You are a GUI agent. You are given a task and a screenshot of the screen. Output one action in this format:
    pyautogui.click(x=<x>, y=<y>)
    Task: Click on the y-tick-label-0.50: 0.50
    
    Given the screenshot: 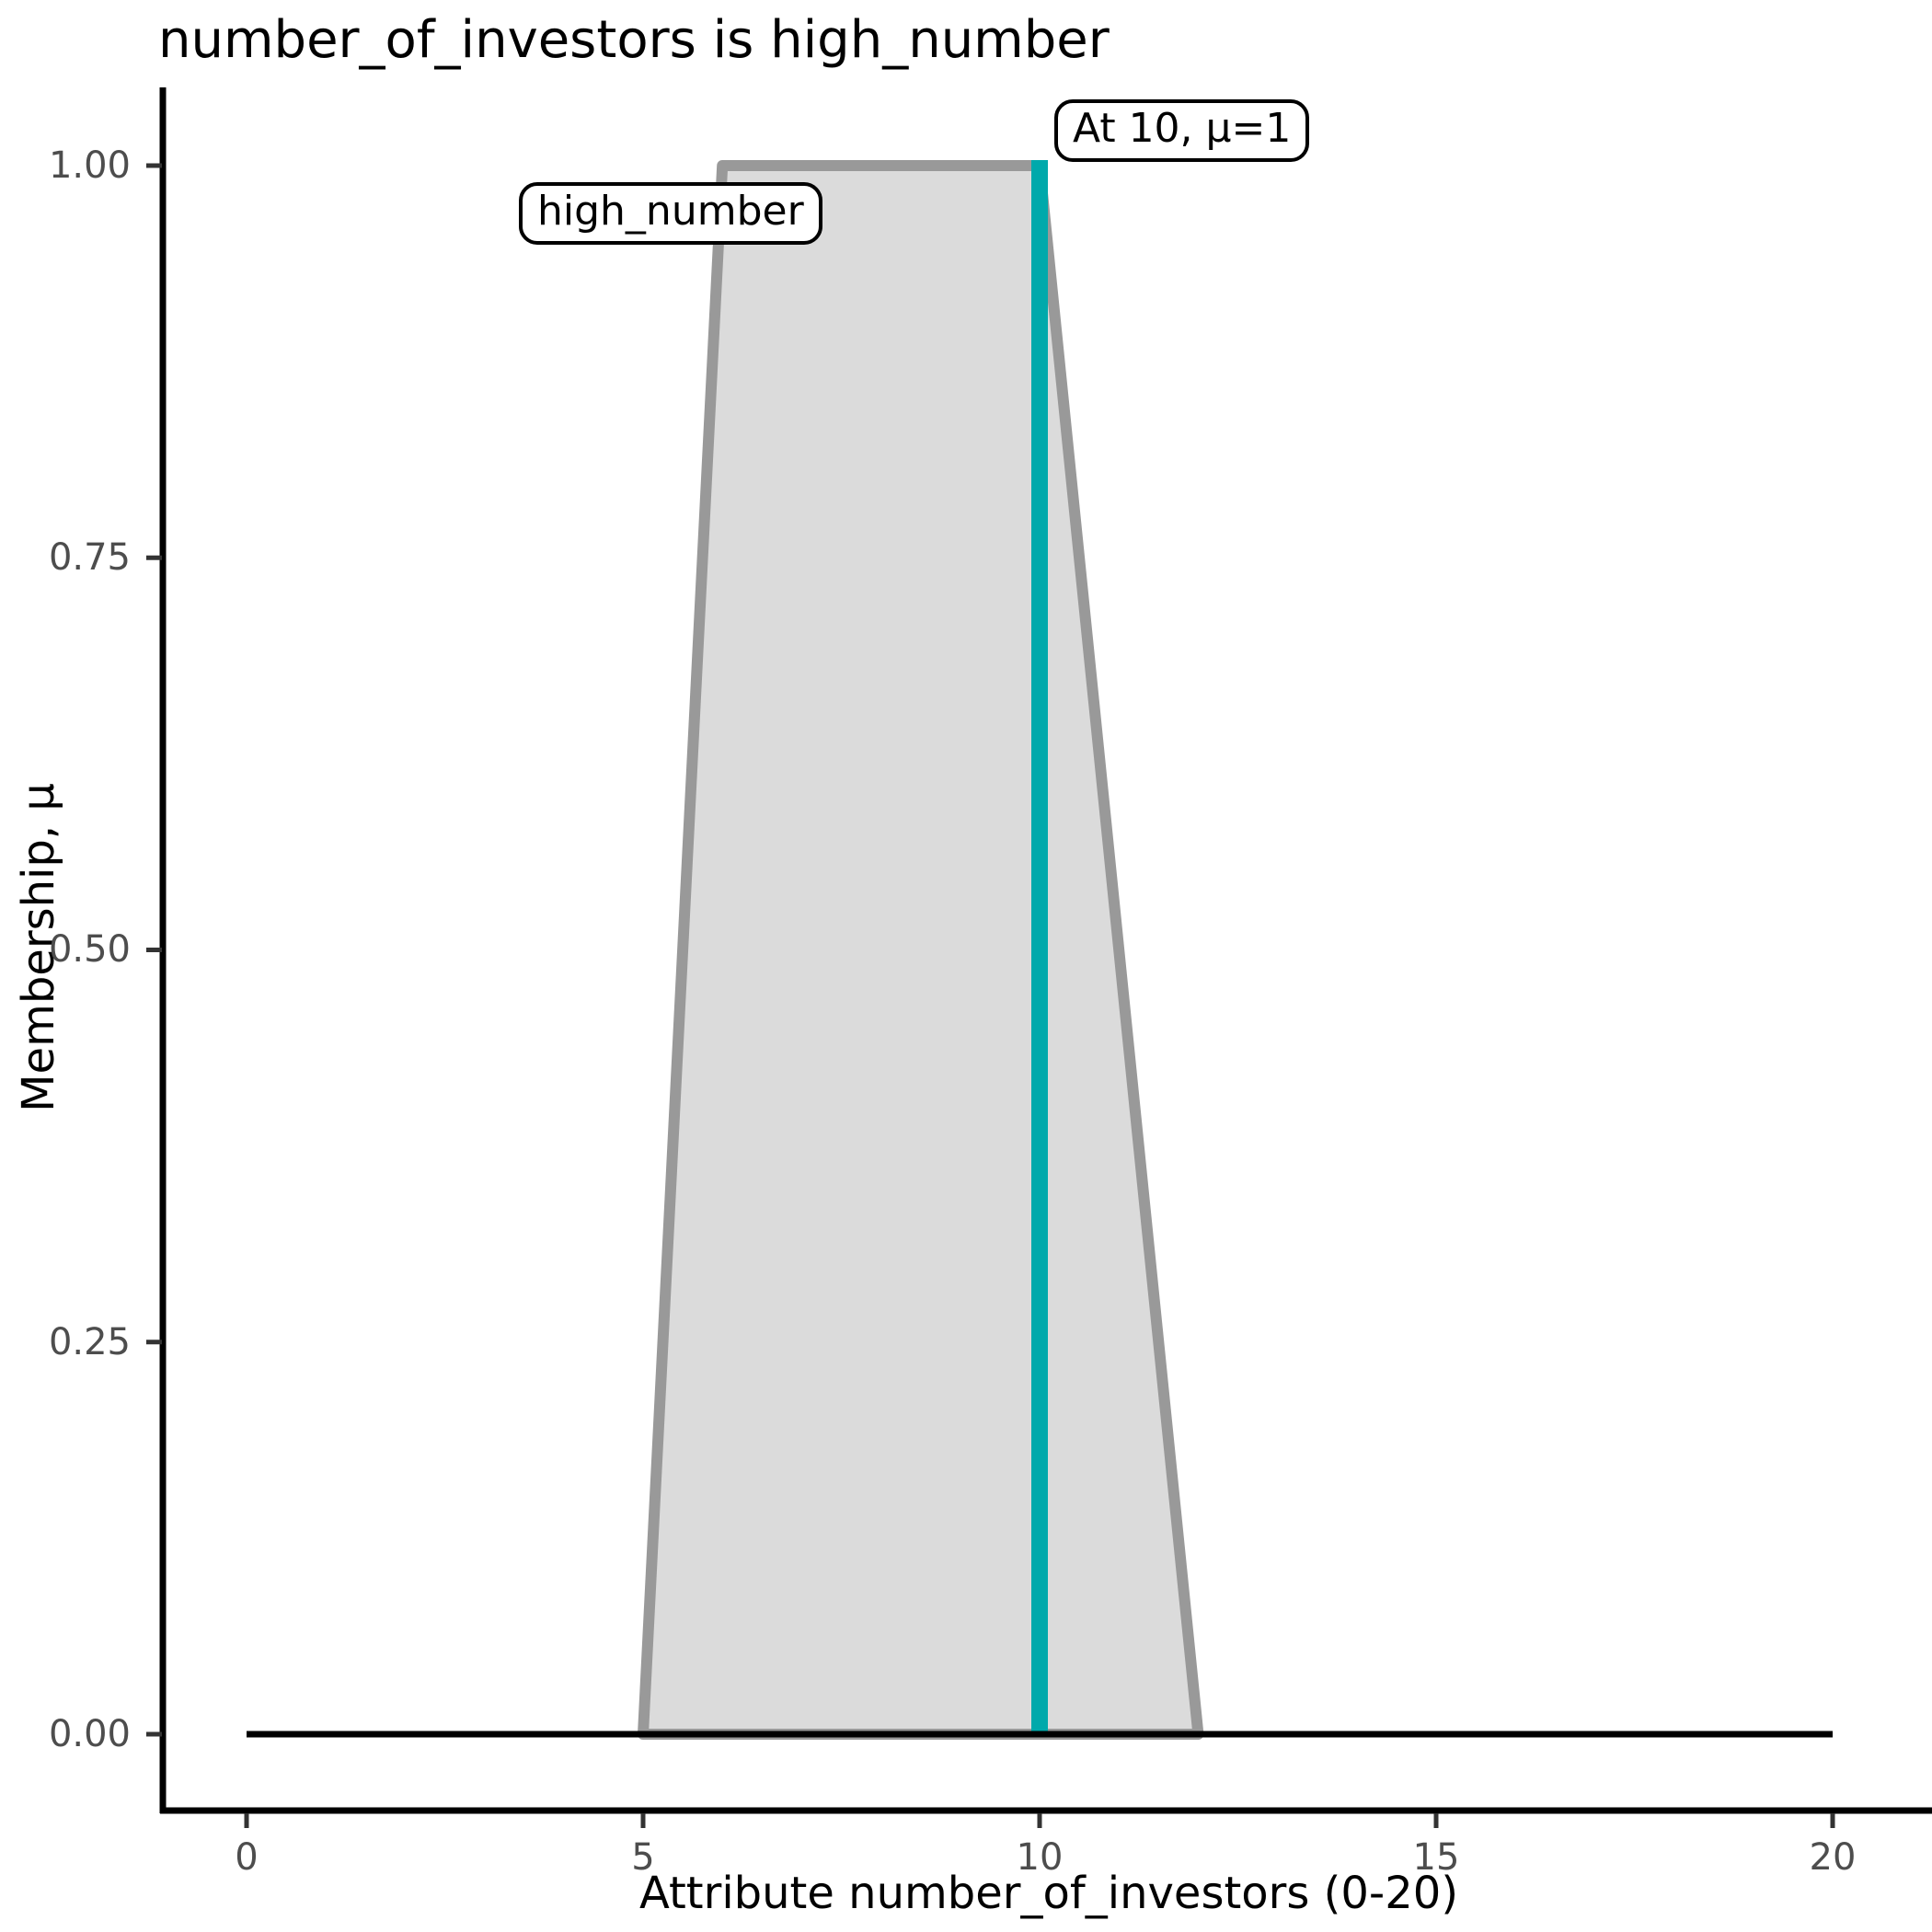 What is the action you would take?
    pyautogui.click(x=89, y=949)
    